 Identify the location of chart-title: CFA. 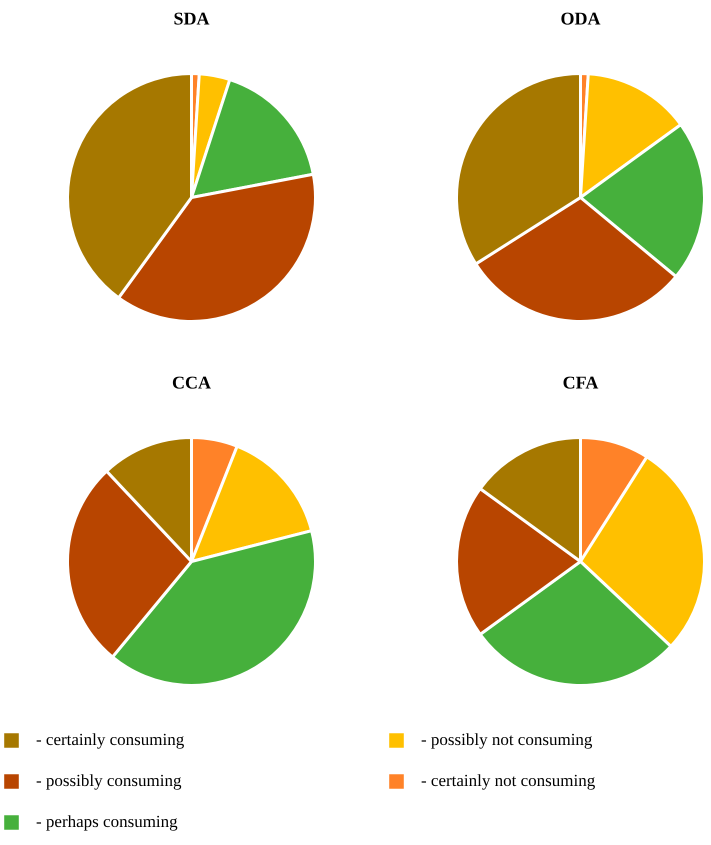
(580, 382).